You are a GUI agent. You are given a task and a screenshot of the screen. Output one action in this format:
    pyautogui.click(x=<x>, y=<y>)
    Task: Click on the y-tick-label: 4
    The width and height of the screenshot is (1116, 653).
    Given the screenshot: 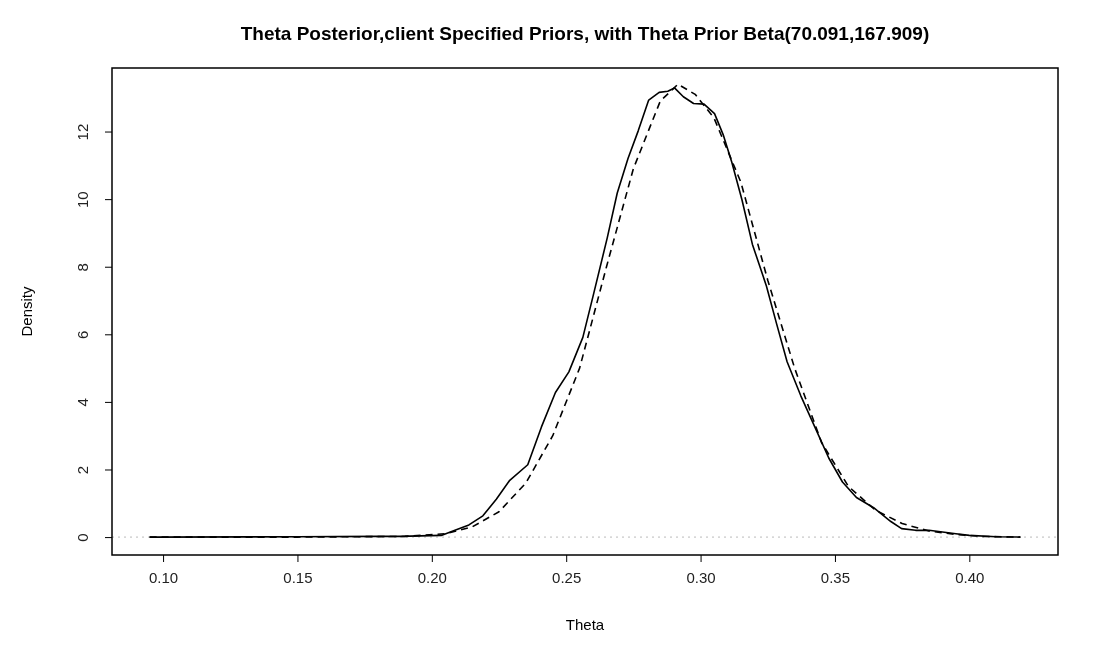 What is the action you would take?
    pyautogui.click(x=82, y=402)
    